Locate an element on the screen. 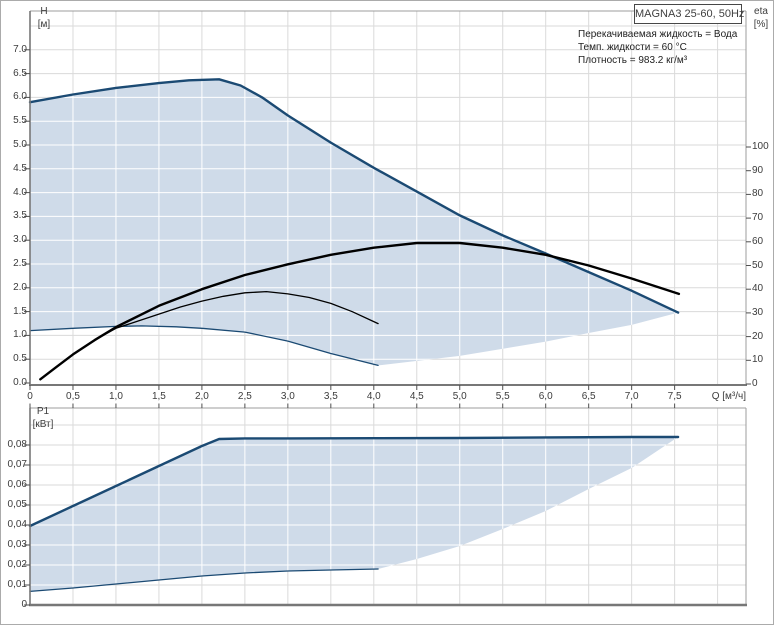 The width and height of the screenshot is (774, 625). power-min-speed-curve is located at coordinates (204, 580).